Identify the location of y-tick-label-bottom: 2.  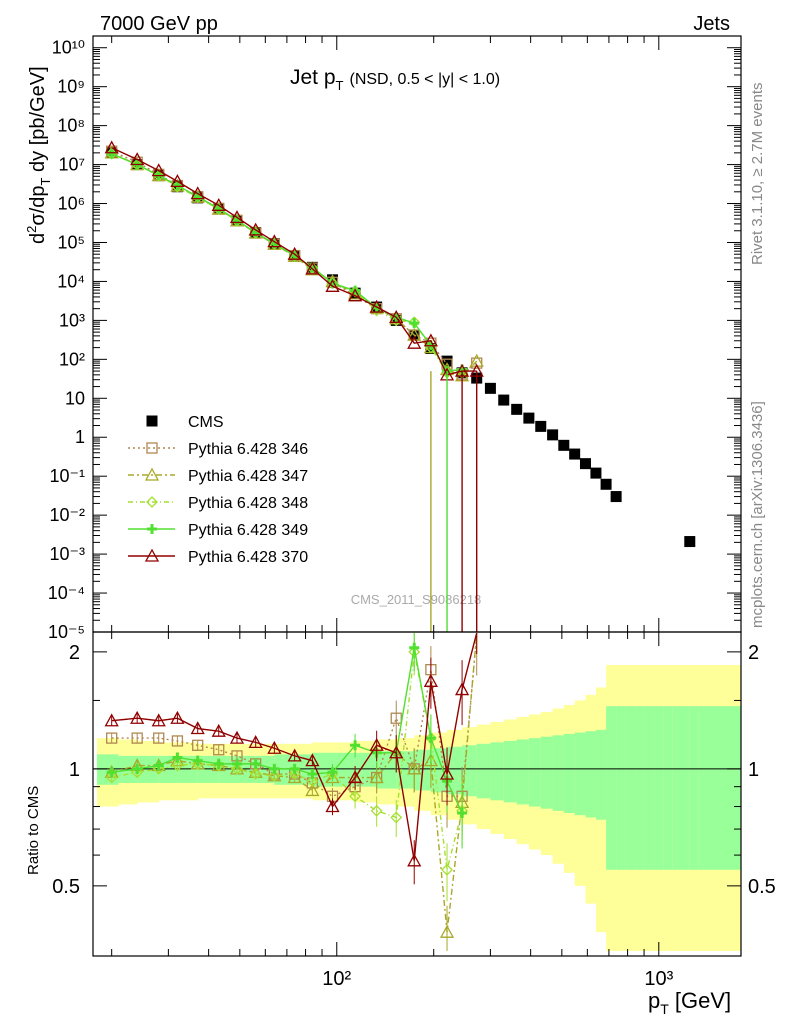
(74, 653).